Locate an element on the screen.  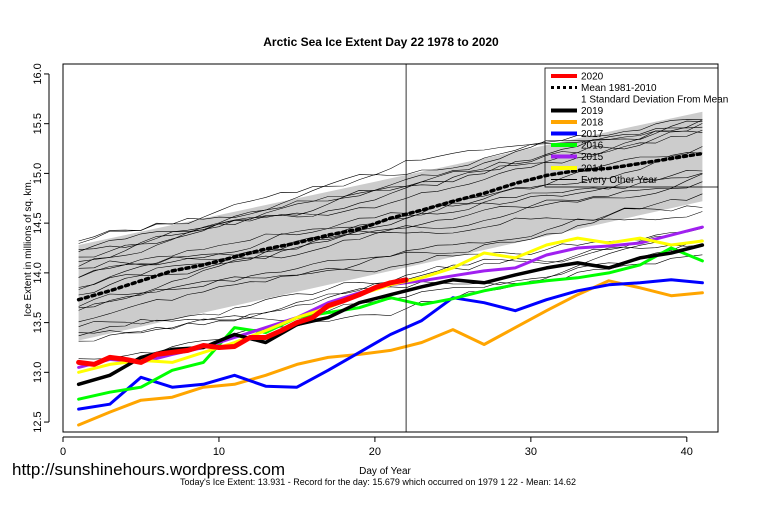
y-tick-label: 15.0 is located at coordinates (38, 173).